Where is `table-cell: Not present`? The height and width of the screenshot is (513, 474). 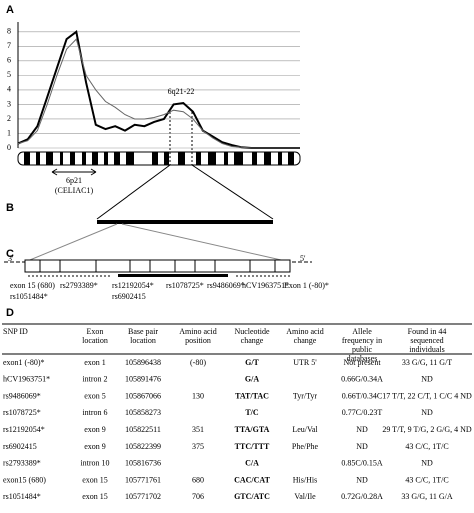
table-cell: Not present is located at coordinates (362, 362).